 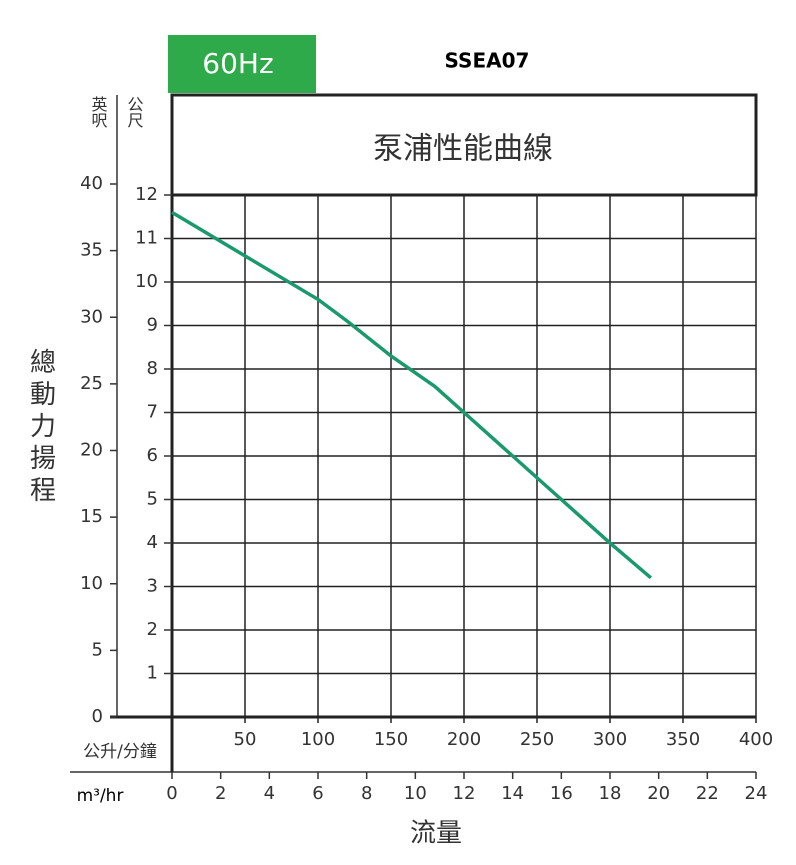 What do you see at coordinates (146, 194) in the screenshot?
I see `y-tick-label: 12` at bounding box center [146, 194].